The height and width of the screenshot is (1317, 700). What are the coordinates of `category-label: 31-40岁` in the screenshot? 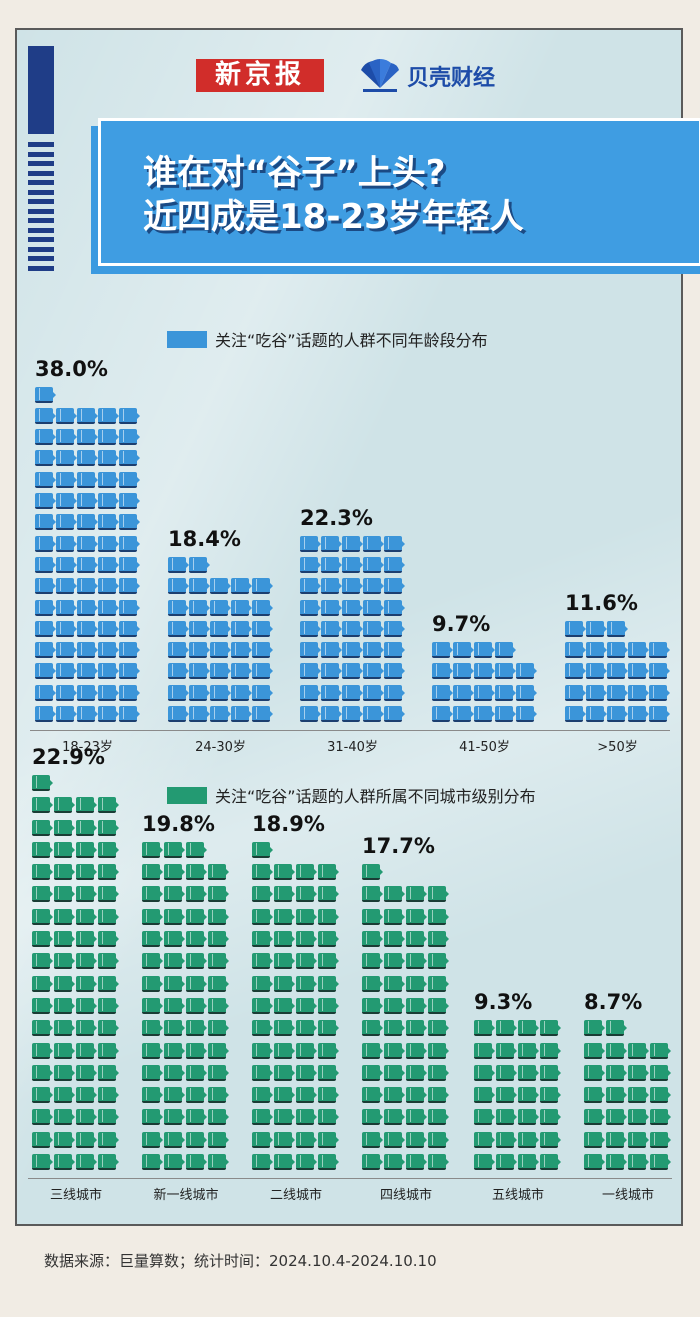 It's located at (352, 747).